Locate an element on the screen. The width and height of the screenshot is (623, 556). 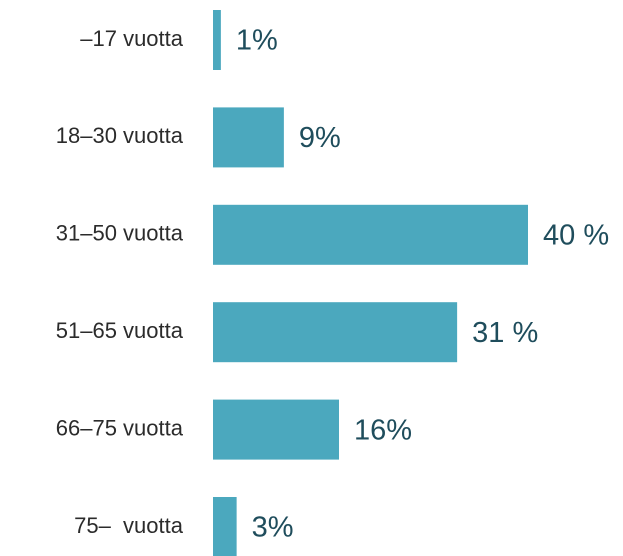
category-label: 31–50 vuotta is located at coordinates (120, 233).